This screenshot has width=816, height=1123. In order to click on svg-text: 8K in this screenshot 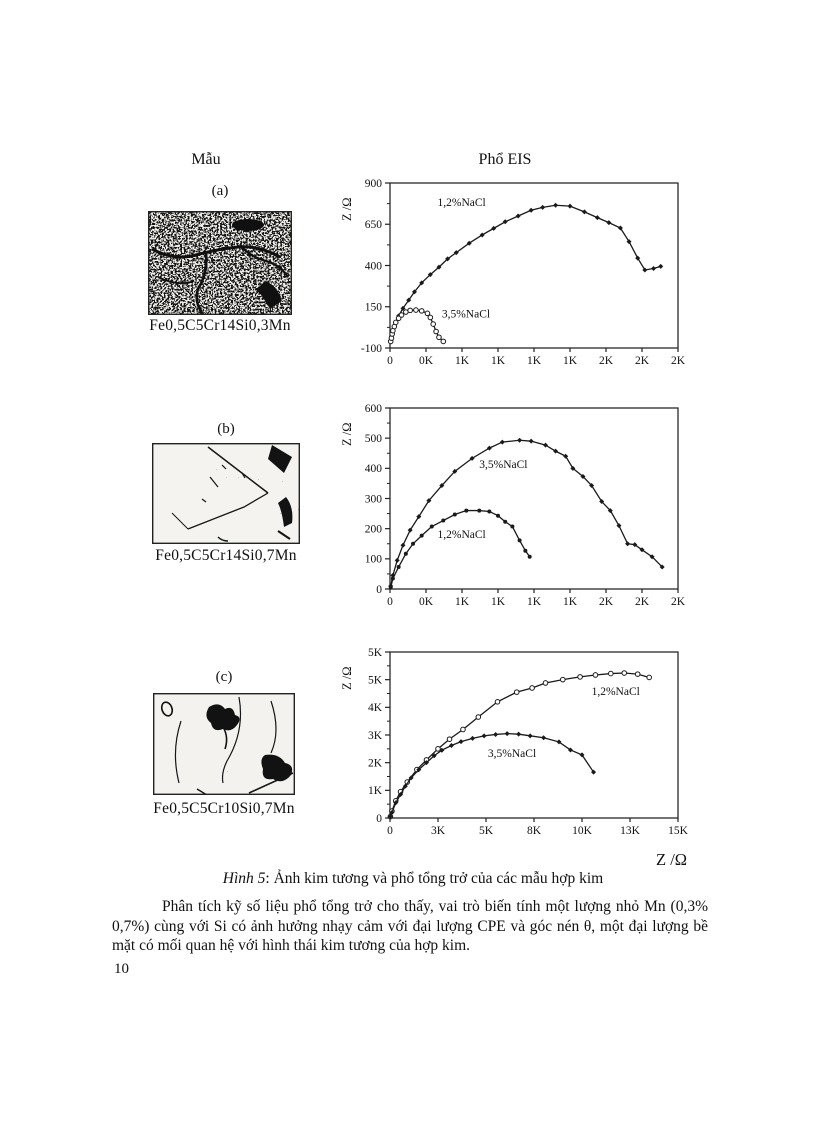, I will do `click(534, 831)`.